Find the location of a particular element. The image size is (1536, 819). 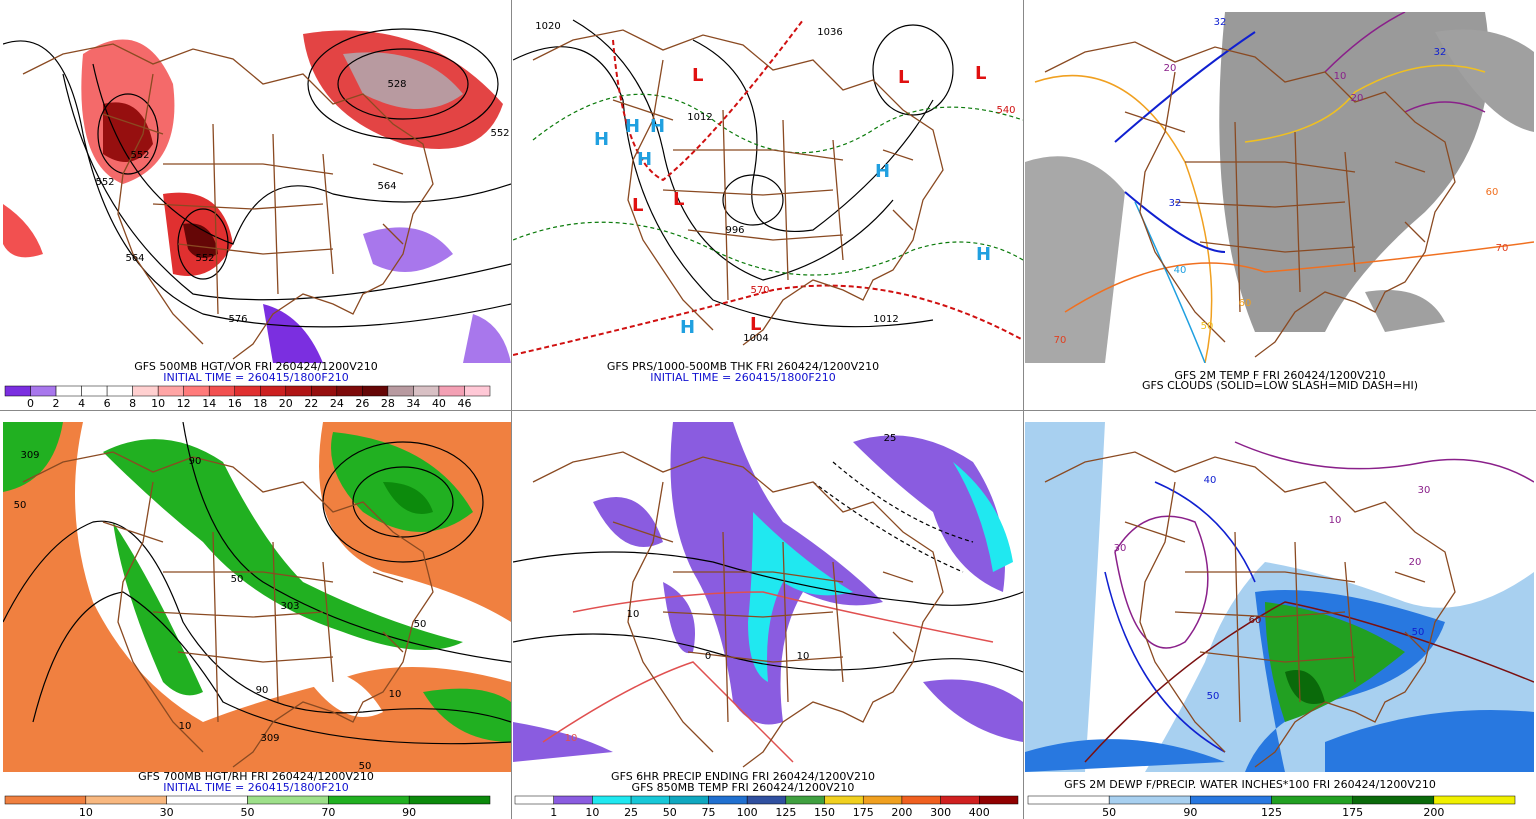

colorbar-label: 100 is located at coordinates (747, 812).